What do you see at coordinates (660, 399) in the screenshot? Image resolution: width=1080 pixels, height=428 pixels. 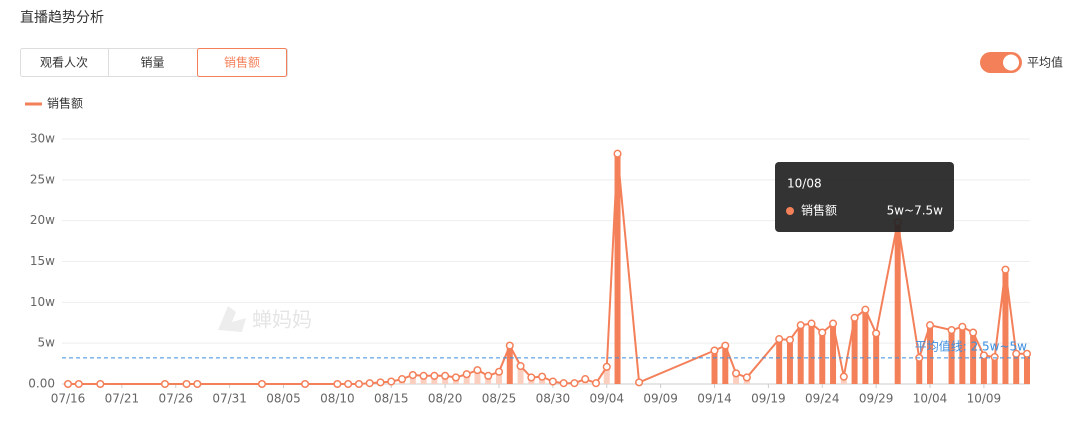 I see `x-tick-label: 09/09` at bounding box center [660, 399].